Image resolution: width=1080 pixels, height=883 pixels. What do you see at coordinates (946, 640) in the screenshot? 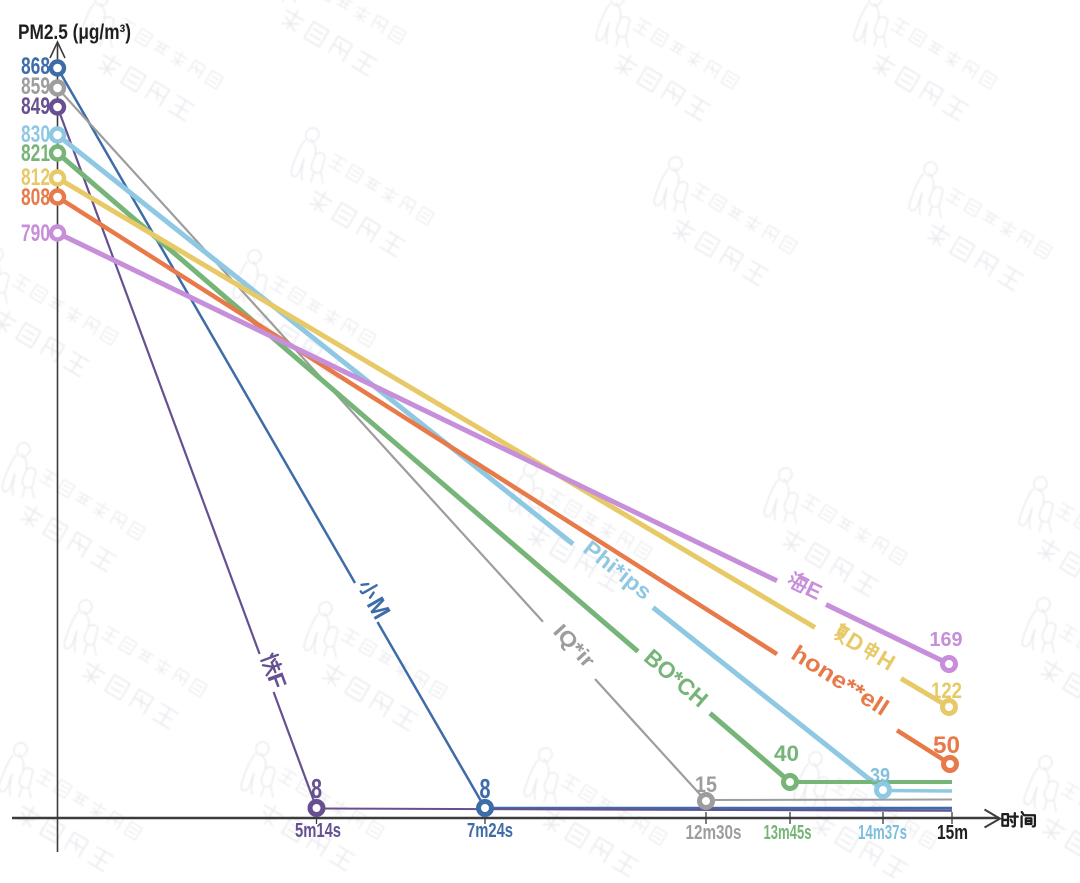
I see `svg-text: 169` at bounding box center [946, 640].